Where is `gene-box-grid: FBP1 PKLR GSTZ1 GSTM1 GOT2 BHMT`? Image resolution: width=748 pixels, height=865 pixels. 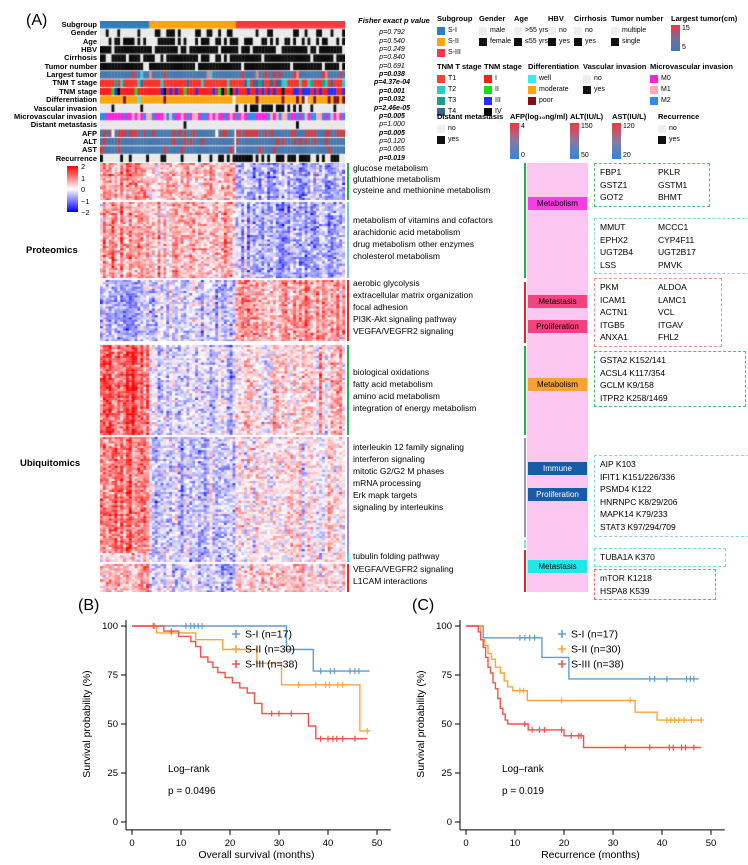 gene-box-grid: FBP1 PKLR GSTZ1 GSTM1 GOT2 BHMT is located at coordinates (652, 185).